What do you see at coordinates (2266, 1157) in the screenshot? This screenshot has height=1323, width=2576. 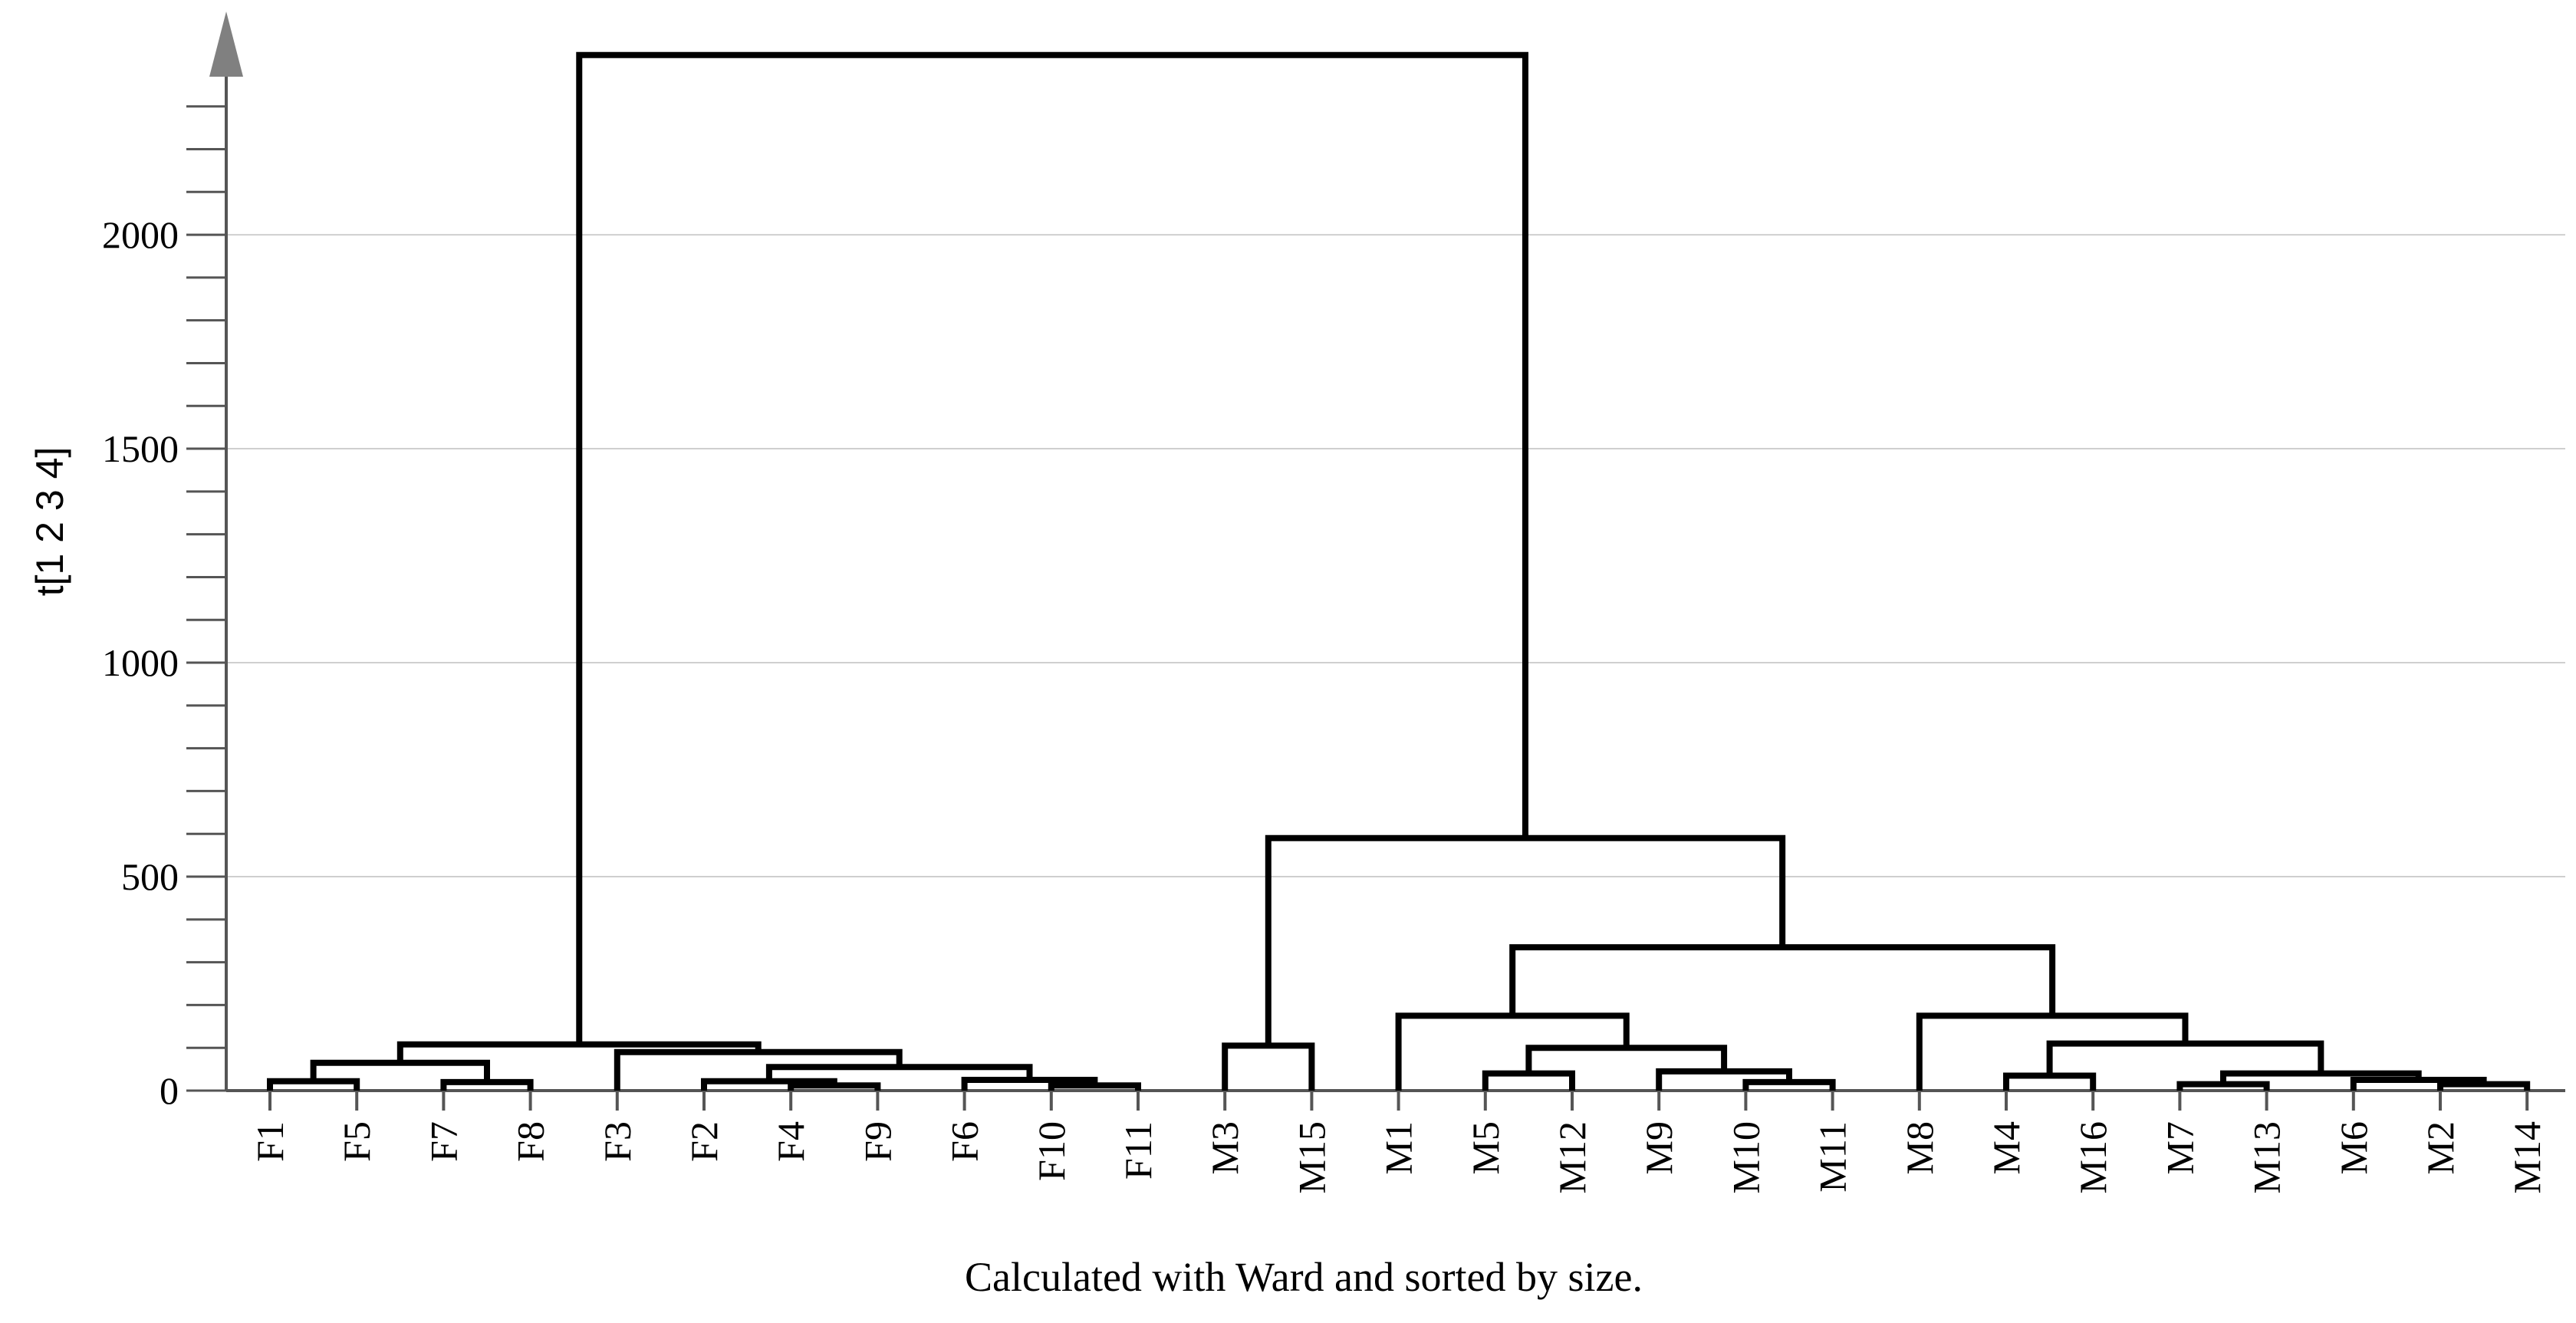 I see `leaf-label: M13` at bounding box center [2266, 1157].